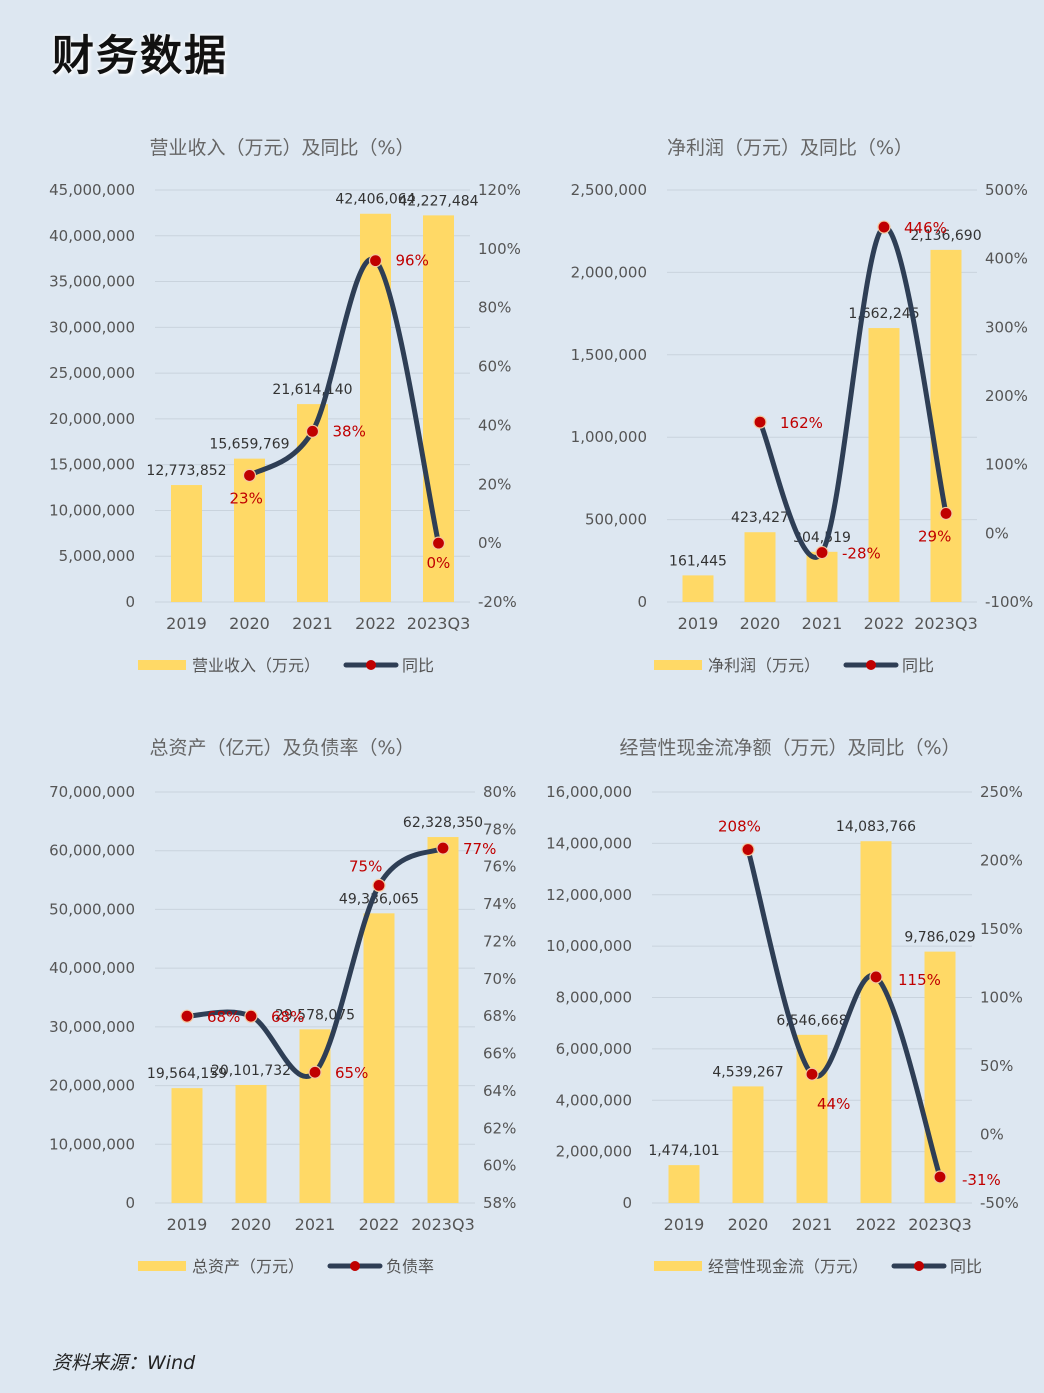 The width and height of the screenshot is (1044, 1393). I want to click on legend-bar-swatch, so click(162, 665).